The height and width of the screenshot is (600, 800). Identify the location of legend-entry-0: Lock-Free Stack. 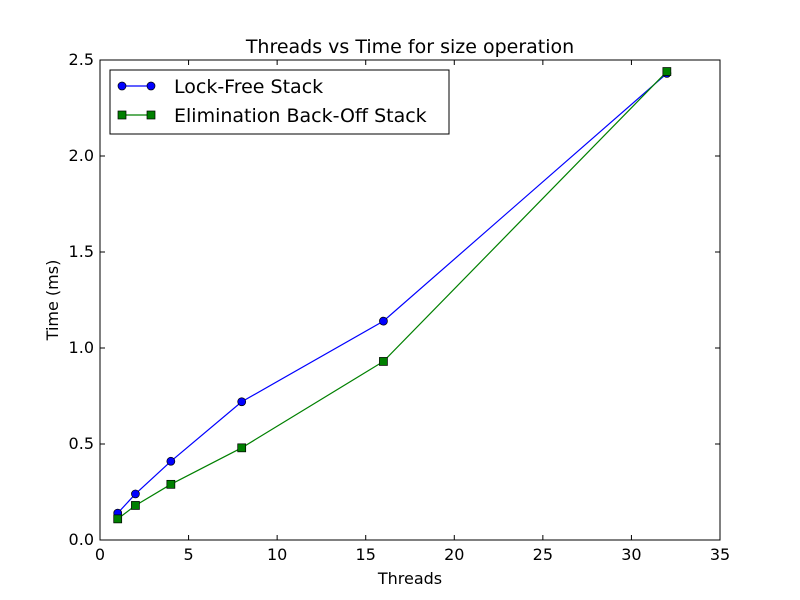
(220, 87).